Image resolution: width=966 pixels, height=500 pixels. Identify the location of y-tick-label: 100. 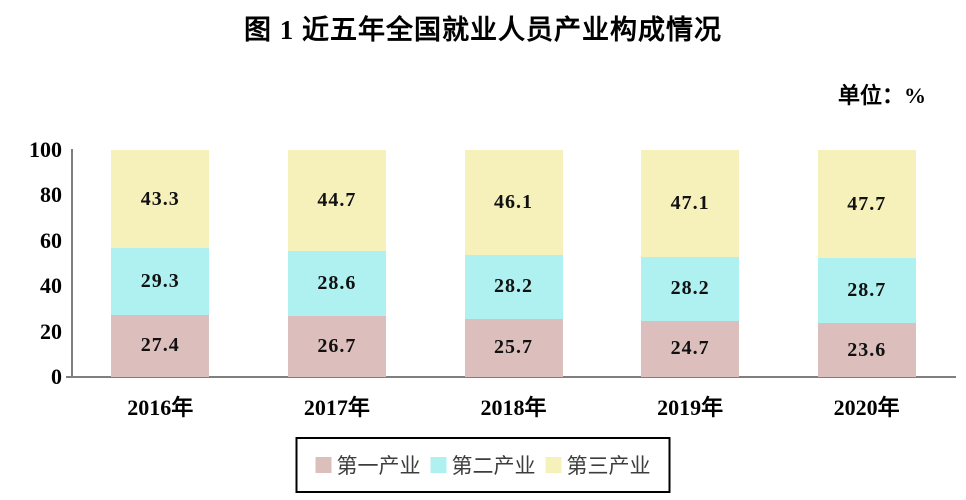
(45, 149).